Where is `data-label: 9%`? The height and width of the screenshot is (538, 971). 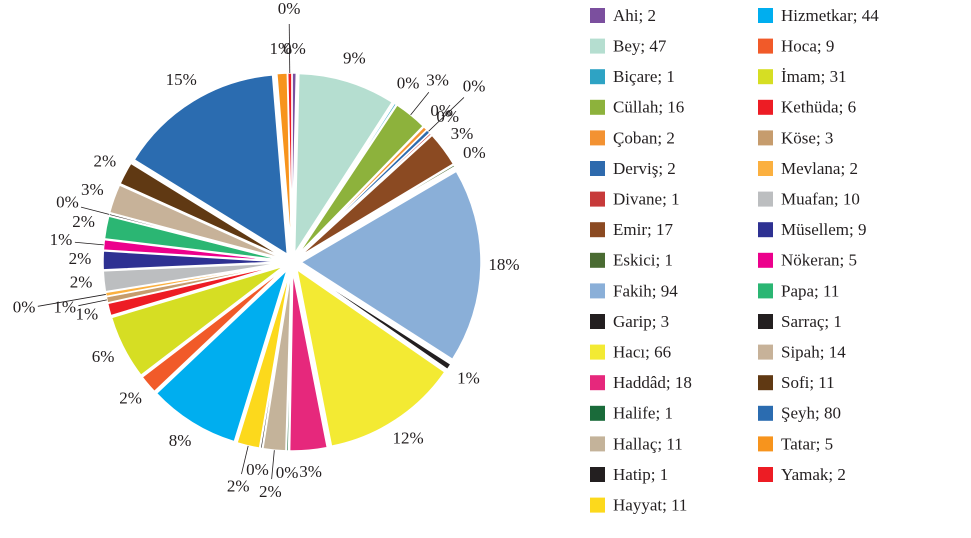
data-label: 9% is located at coordinates (354, 57).